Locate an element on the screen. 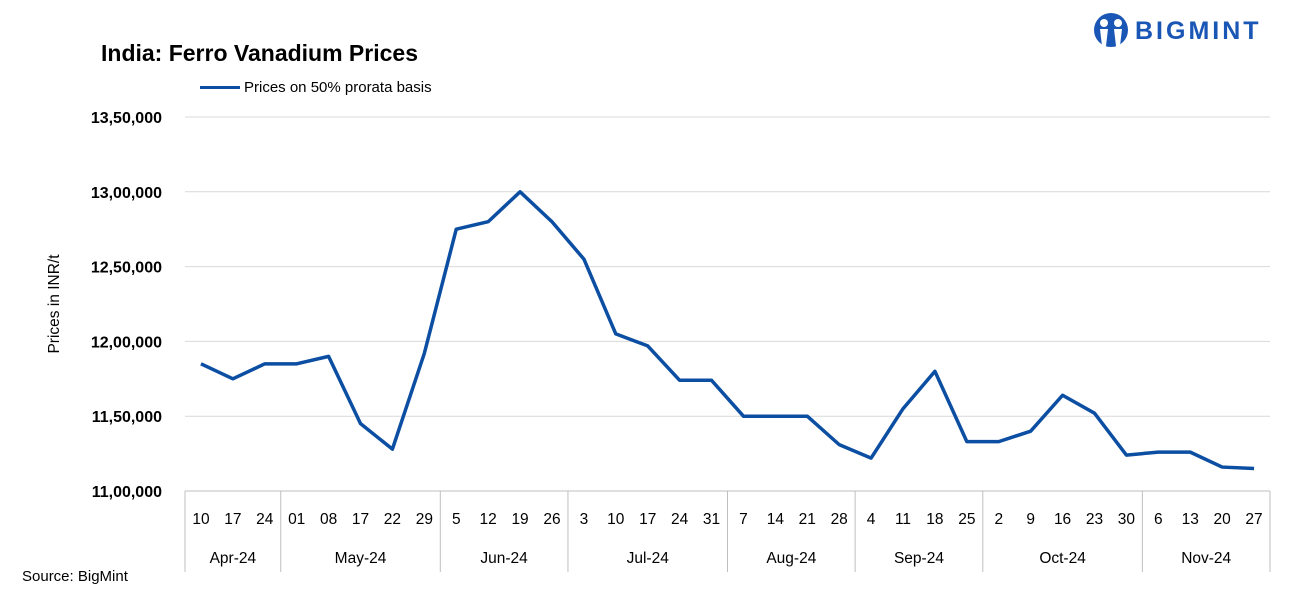 This screenshot has width=1294, height=603. x-tick-label: 31 is located at coordinates (711, 519).